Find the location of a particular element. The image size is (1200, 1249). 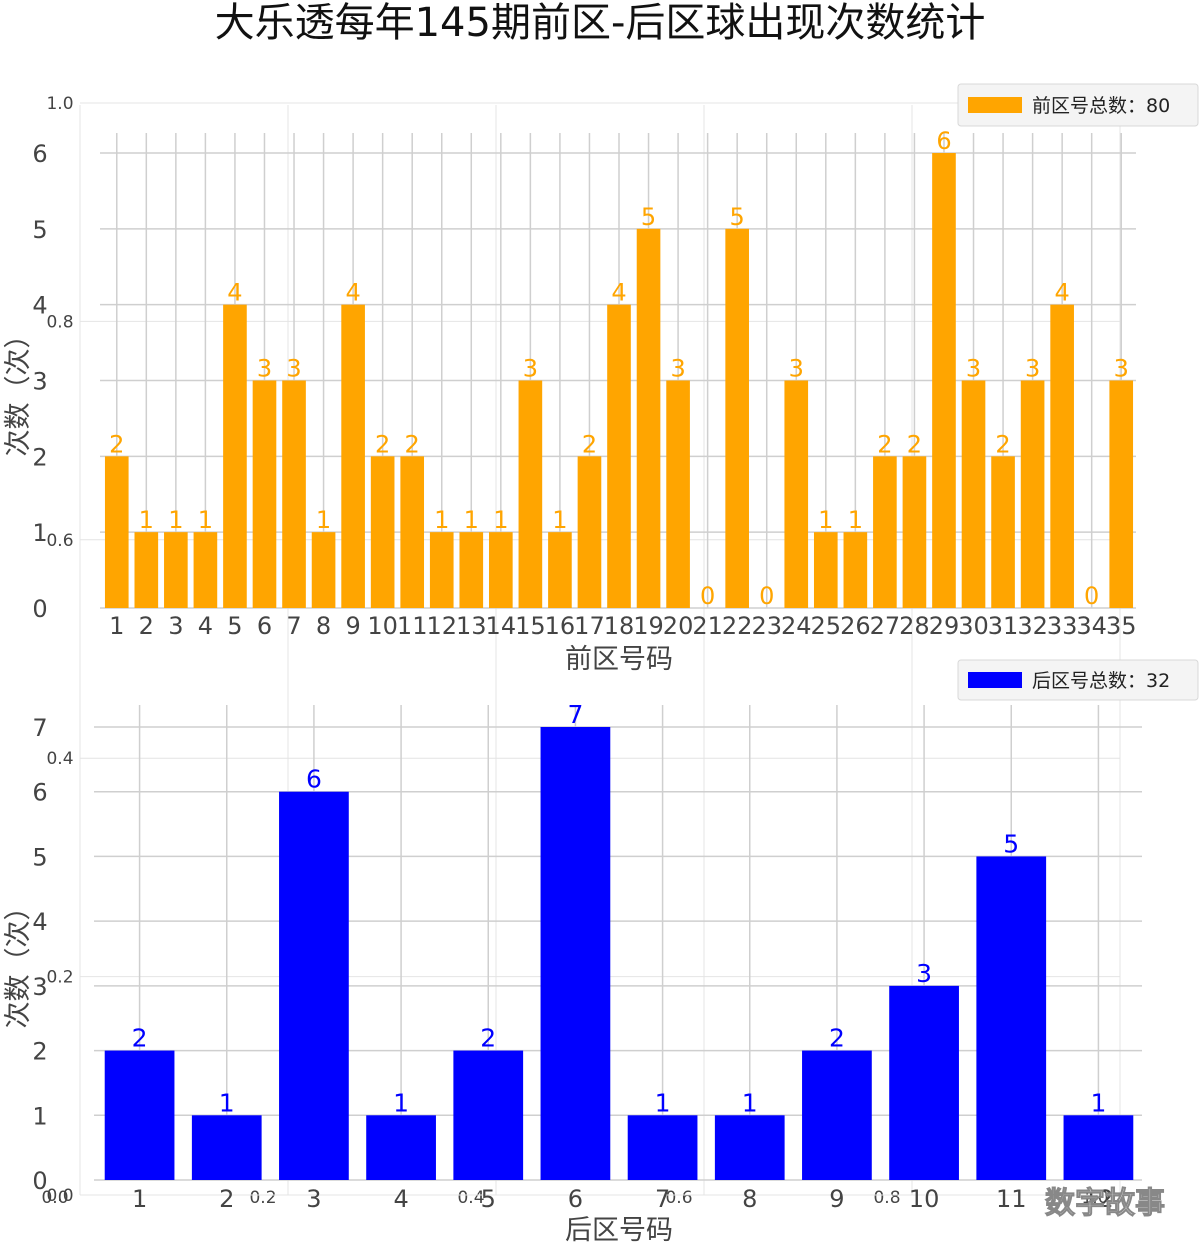

x-tick-label: 2 is located at coordinates (226, 1199).